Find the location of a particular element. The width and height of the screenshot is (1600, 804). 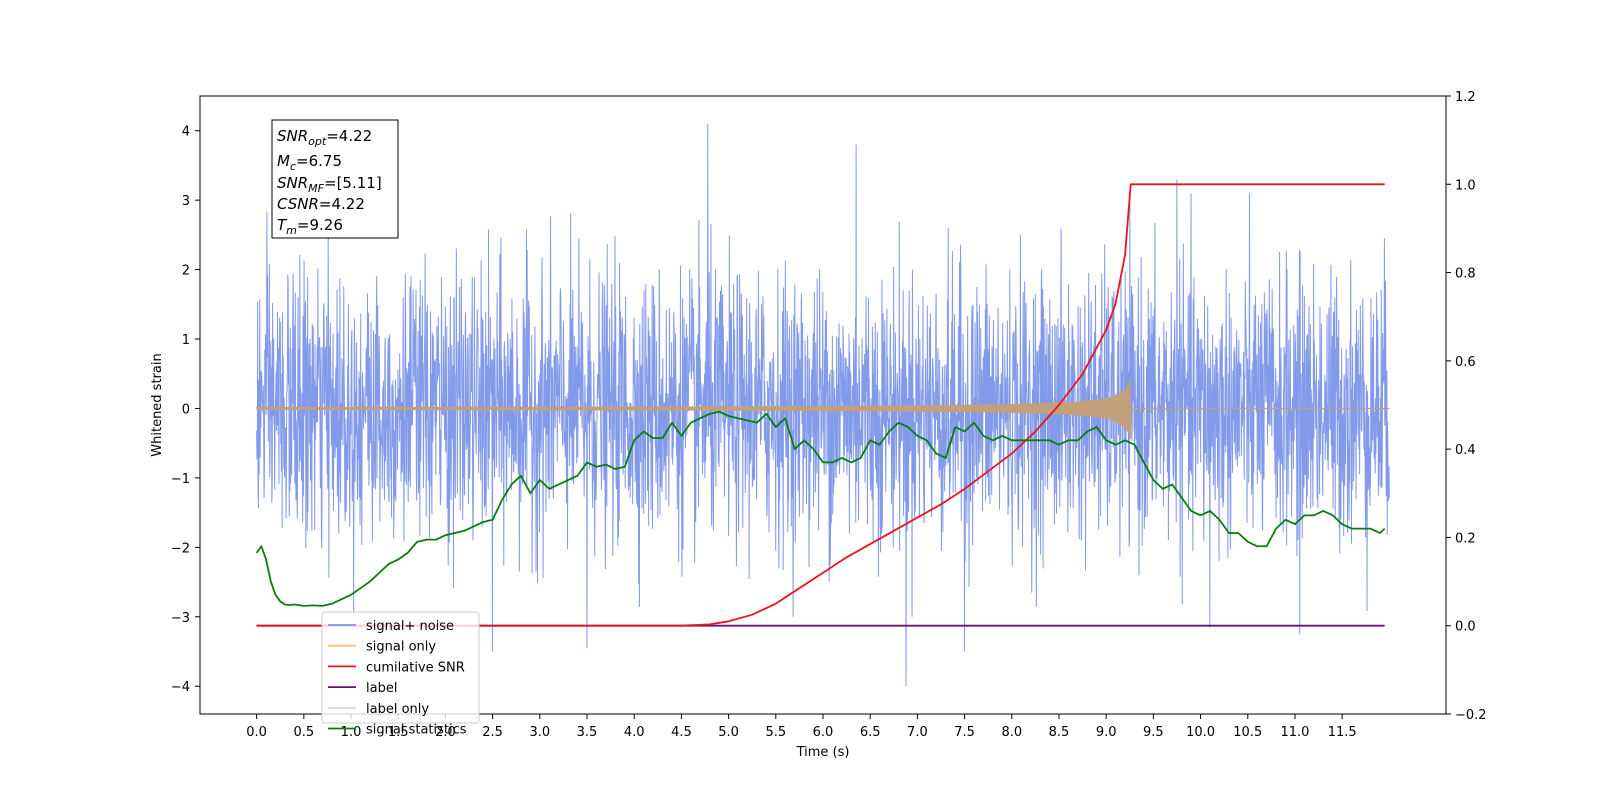

stats-snr-mf: SNRMF=[5.11] is located at coordinates (329, 184).